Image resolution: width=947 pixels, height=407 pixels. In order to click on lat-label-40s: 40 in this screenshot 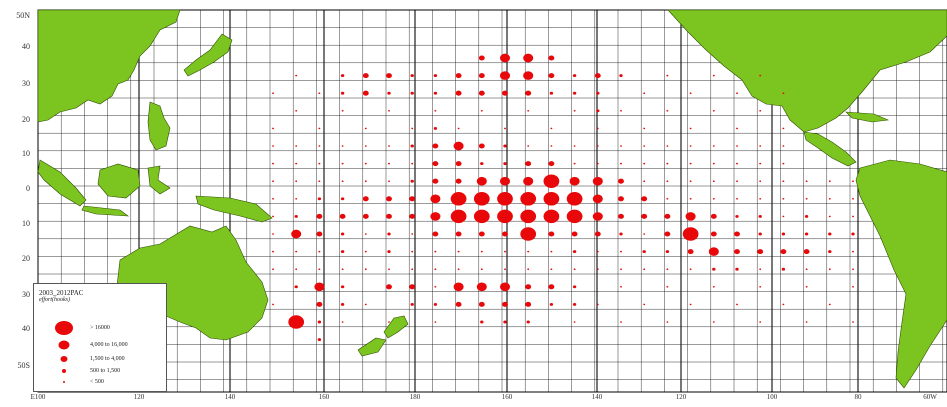, I will do `click(26, 328)`.